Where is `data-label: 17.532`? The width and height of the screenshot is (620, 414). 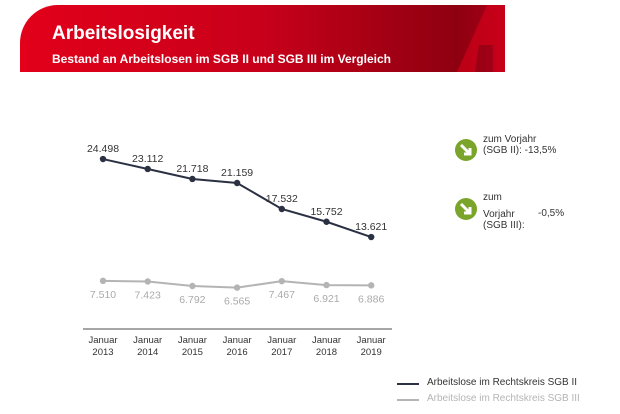 data-label: 17.532 is located at coordinates (282, 199).